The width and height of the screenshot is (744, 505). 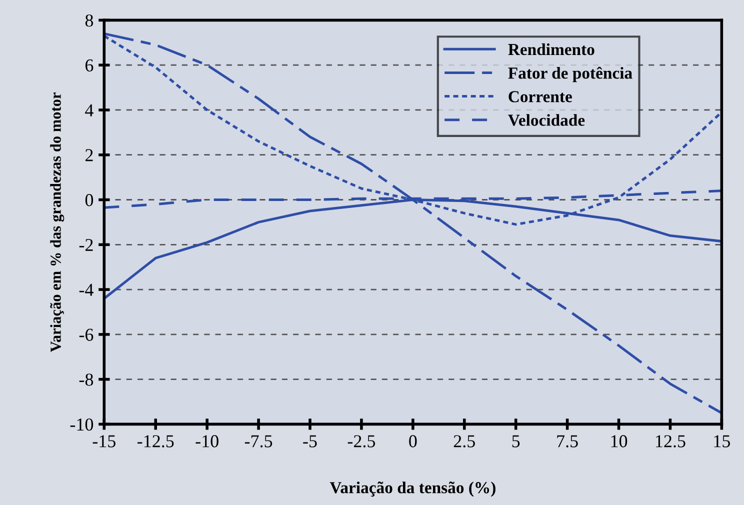 What do you see at coordinates (413, 441) in the screenshot?
I see `x-tick-label: 0` at bounding box center [413, 441].